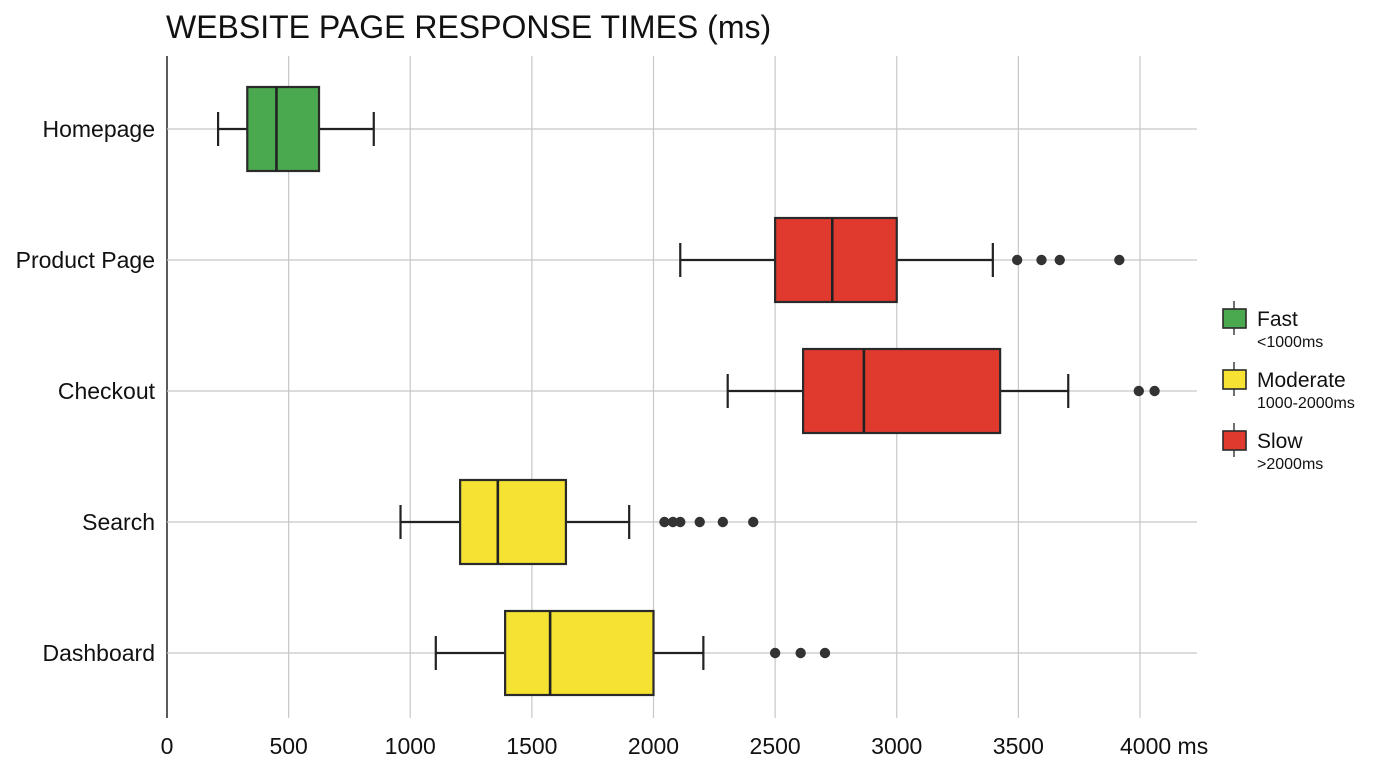 Image resolution: width=1376 pixels, height=768 pixels. Describe the element at coordinates (1290, 342) in the screenshot. I see `legend-range-label: <1000ms` at that location.